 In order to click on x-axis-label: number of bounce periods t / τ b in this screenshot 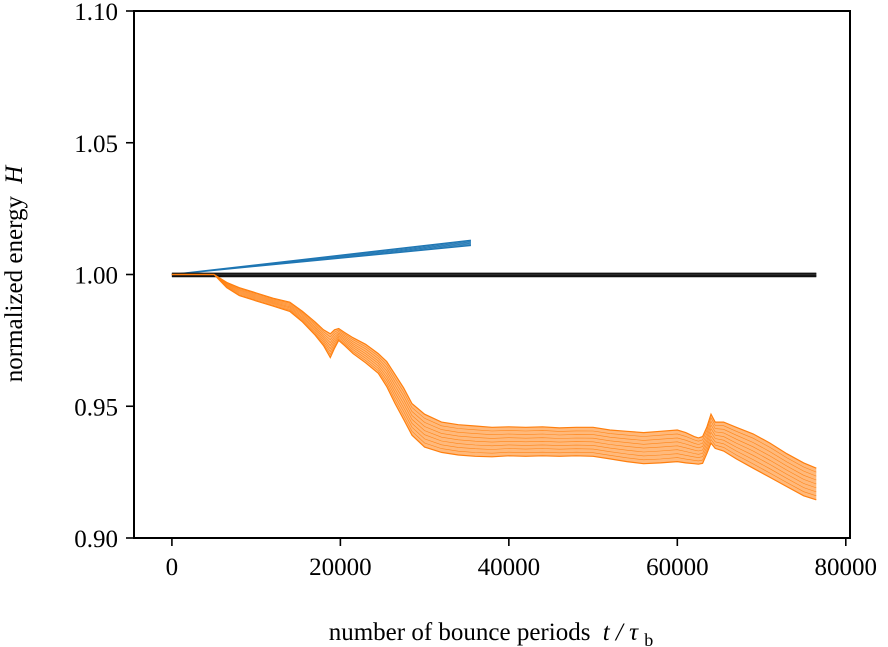, I will do `click(491, 633)`.